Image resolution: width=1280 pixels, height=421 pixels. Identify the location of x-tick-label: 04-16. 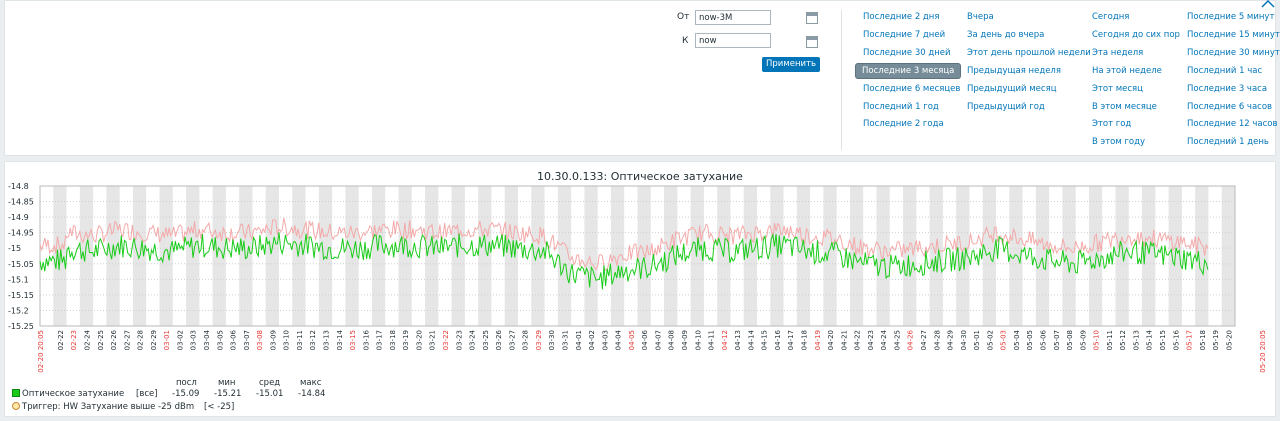
(778, 339).